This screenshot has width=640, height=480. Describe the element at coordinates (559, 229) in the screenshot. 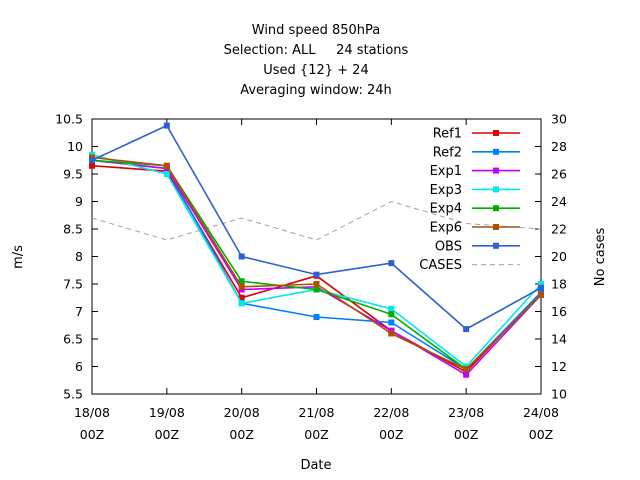

I see `y2-tick-label: 22` at that location.